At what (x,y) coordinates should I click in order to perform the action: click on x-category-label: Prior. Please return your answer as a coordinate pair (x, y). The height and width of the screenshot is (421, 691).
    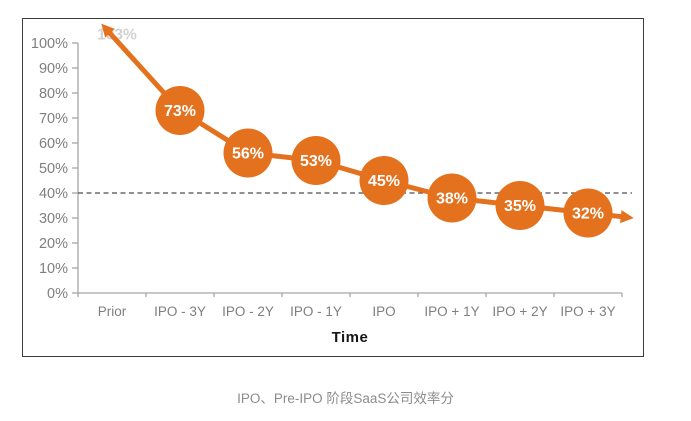
    Looking at the image, I should click on (112, 311).